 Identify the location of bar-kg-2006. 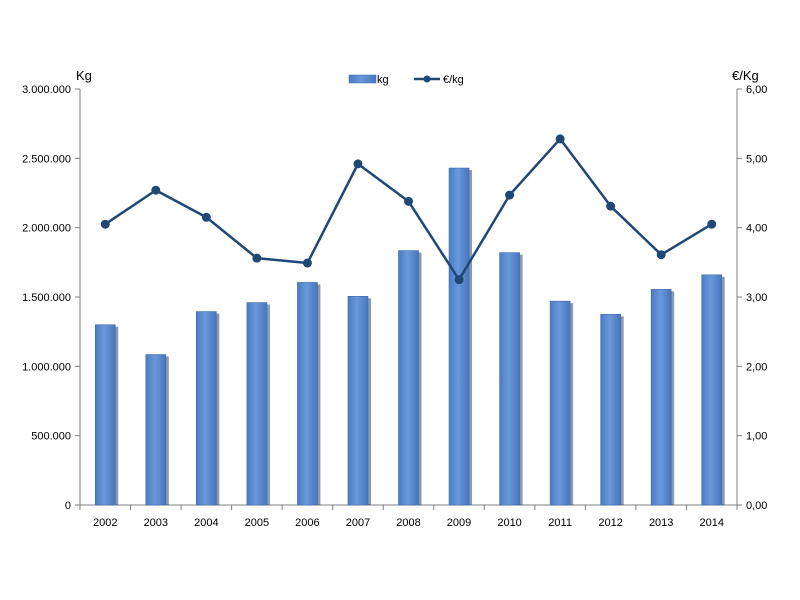
(307, 394).